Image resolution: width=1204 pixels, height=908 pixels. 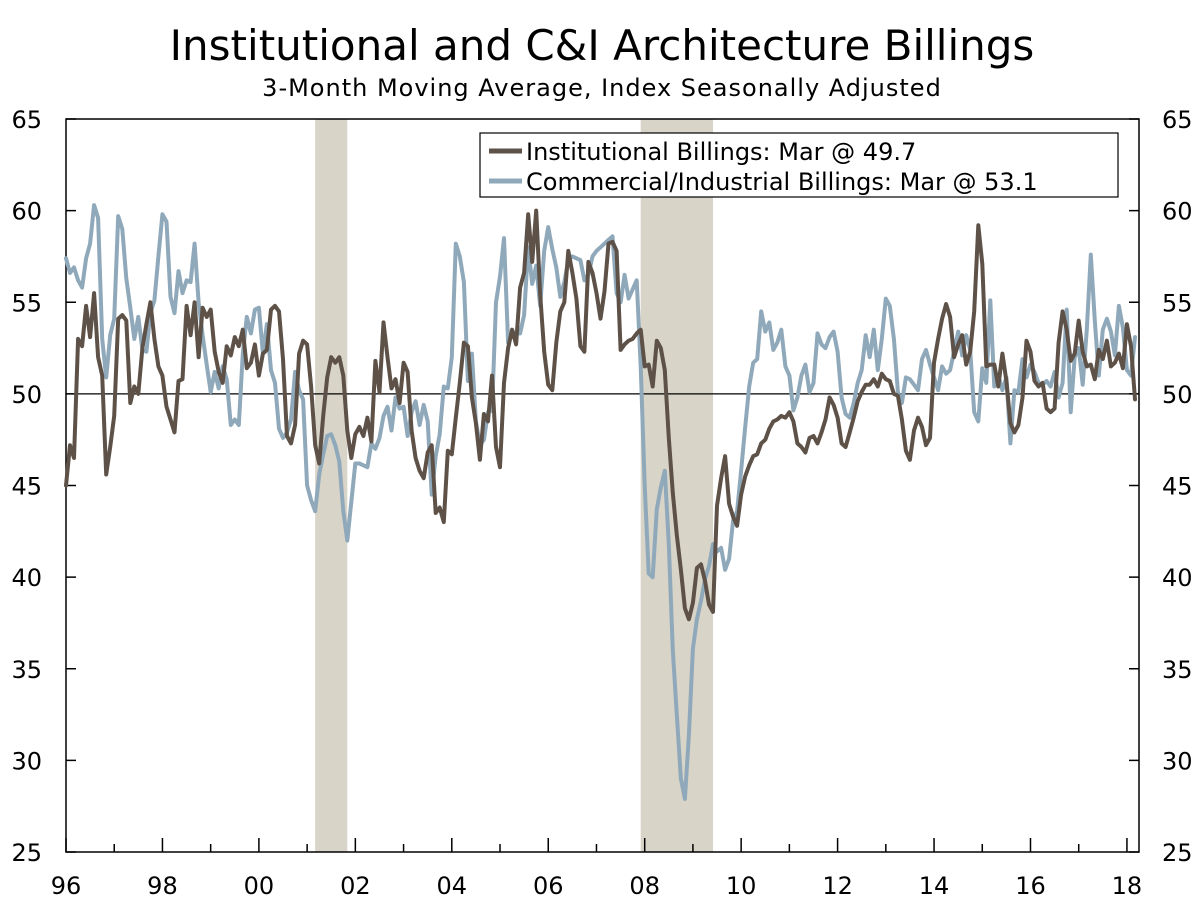 I want to click on y-axis-left: 25 30 35 40 45 50 55 60 65, so click(x=43, y=486).